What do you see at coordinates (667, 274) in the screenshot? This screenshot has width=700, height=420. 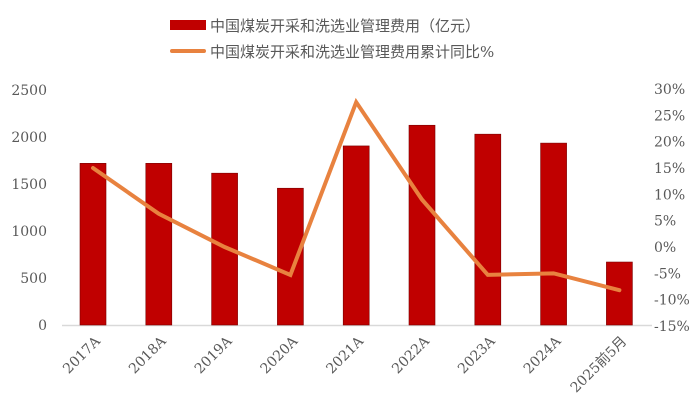 I see `right-tick-label: -5%` at bounding box center [667, 274].